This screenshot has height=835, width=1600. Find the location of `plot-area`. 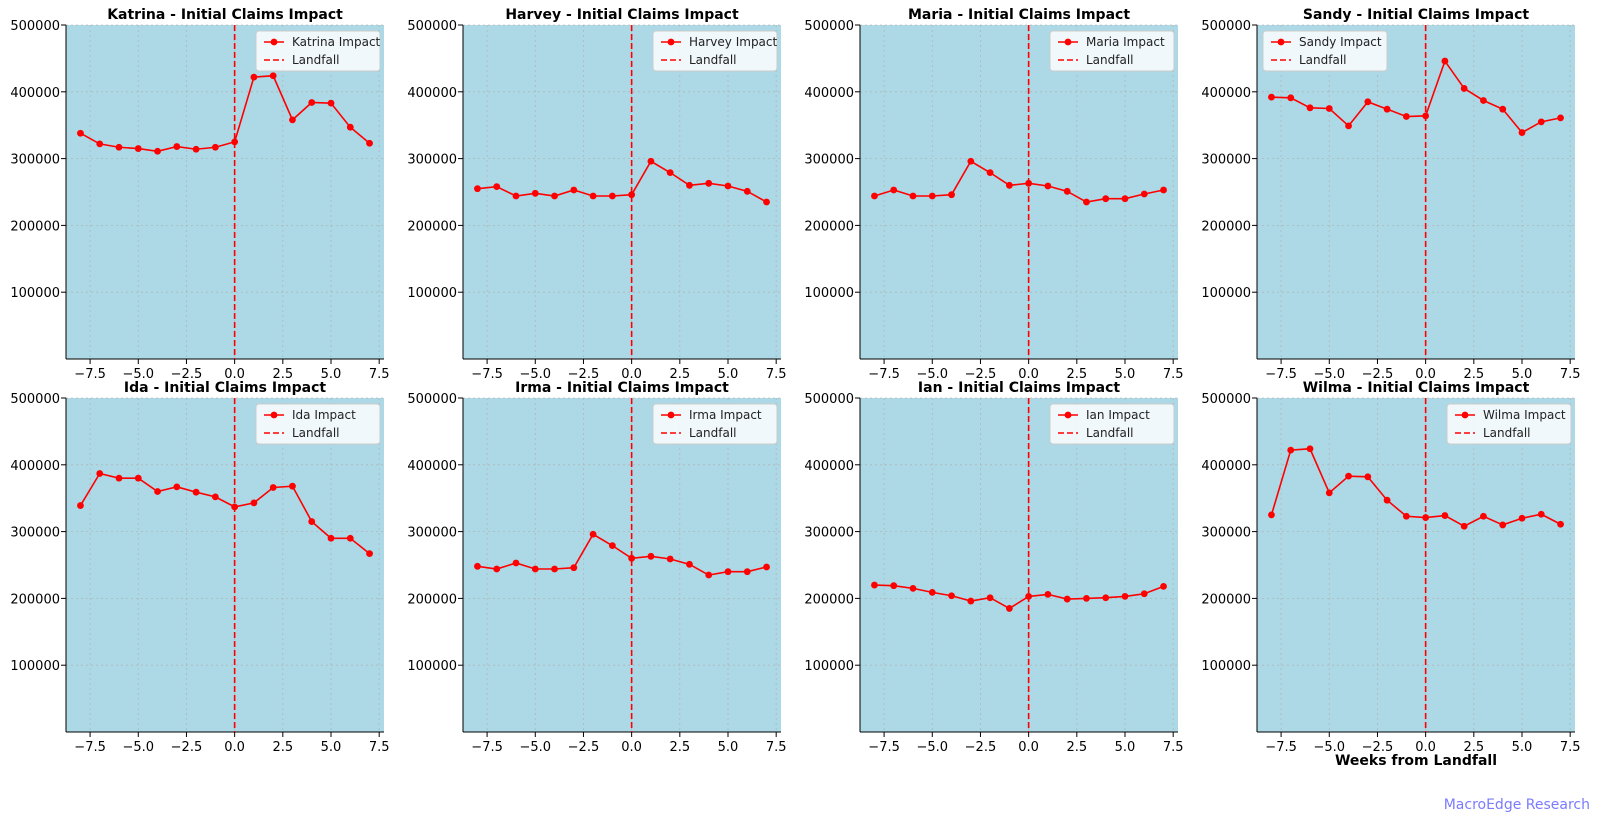

plot-area is located at coordinates (1416, 565).